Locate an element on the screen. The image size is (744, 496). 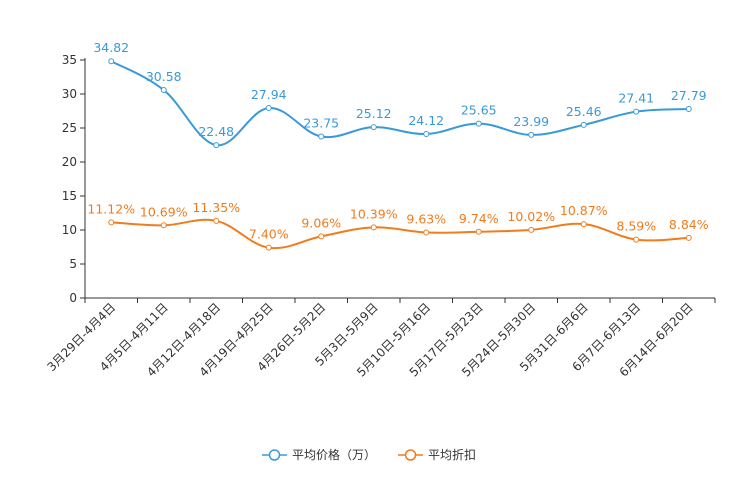
data-label: 27.94 is located at coordinates (269, 94).